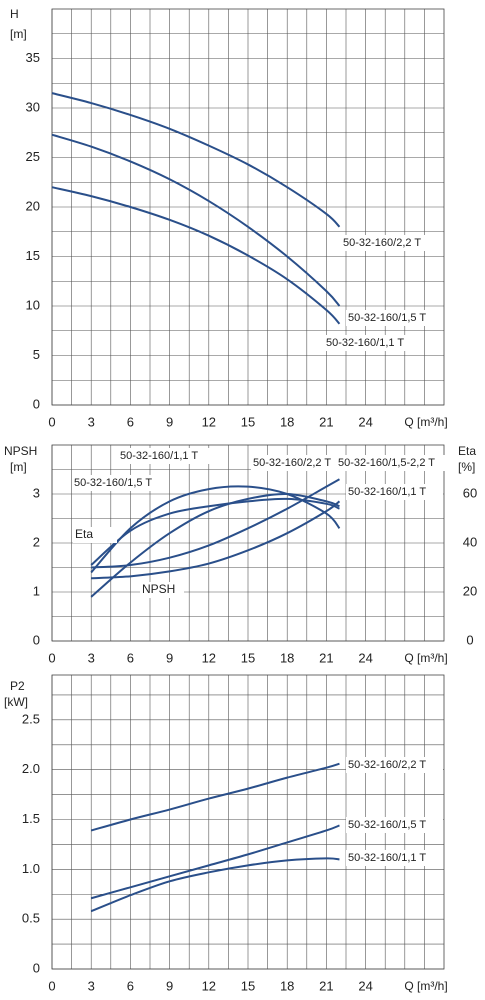 The height and width of the screenshot is (1000, 485). Describe the element at coordinates (33, 156) in the screenshot. I see `y-tick-label: 25` at that location.